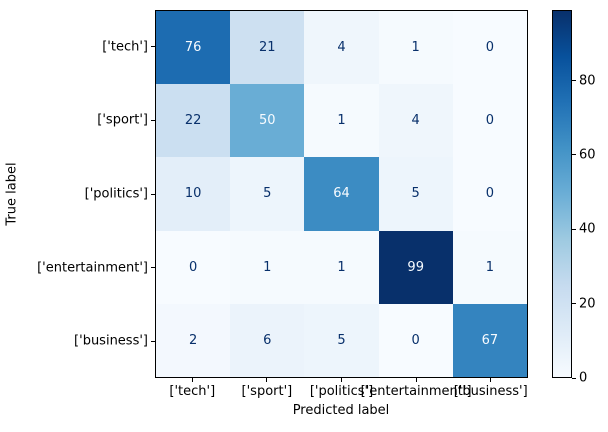 This screenshot has height=432, width=608. Describe the element at coordinates (587, 81) in the screenshot. I see `colorbar-tick-label: 80` at that location.